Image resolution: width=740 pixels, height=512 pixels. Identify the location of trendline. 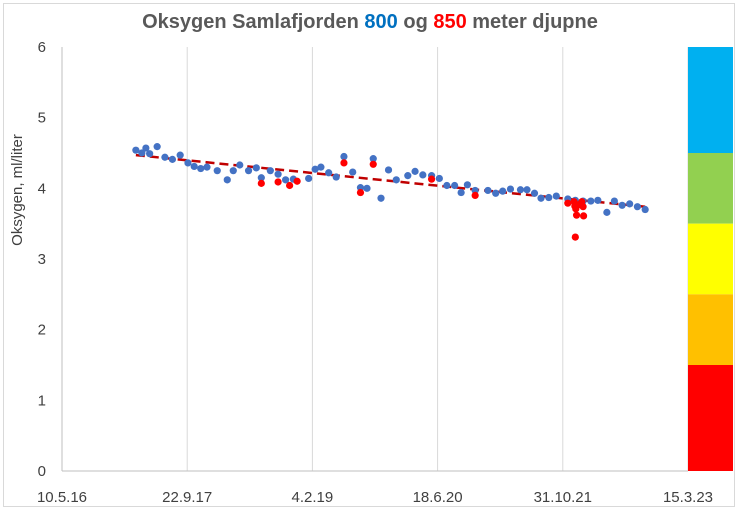
(390, 180).